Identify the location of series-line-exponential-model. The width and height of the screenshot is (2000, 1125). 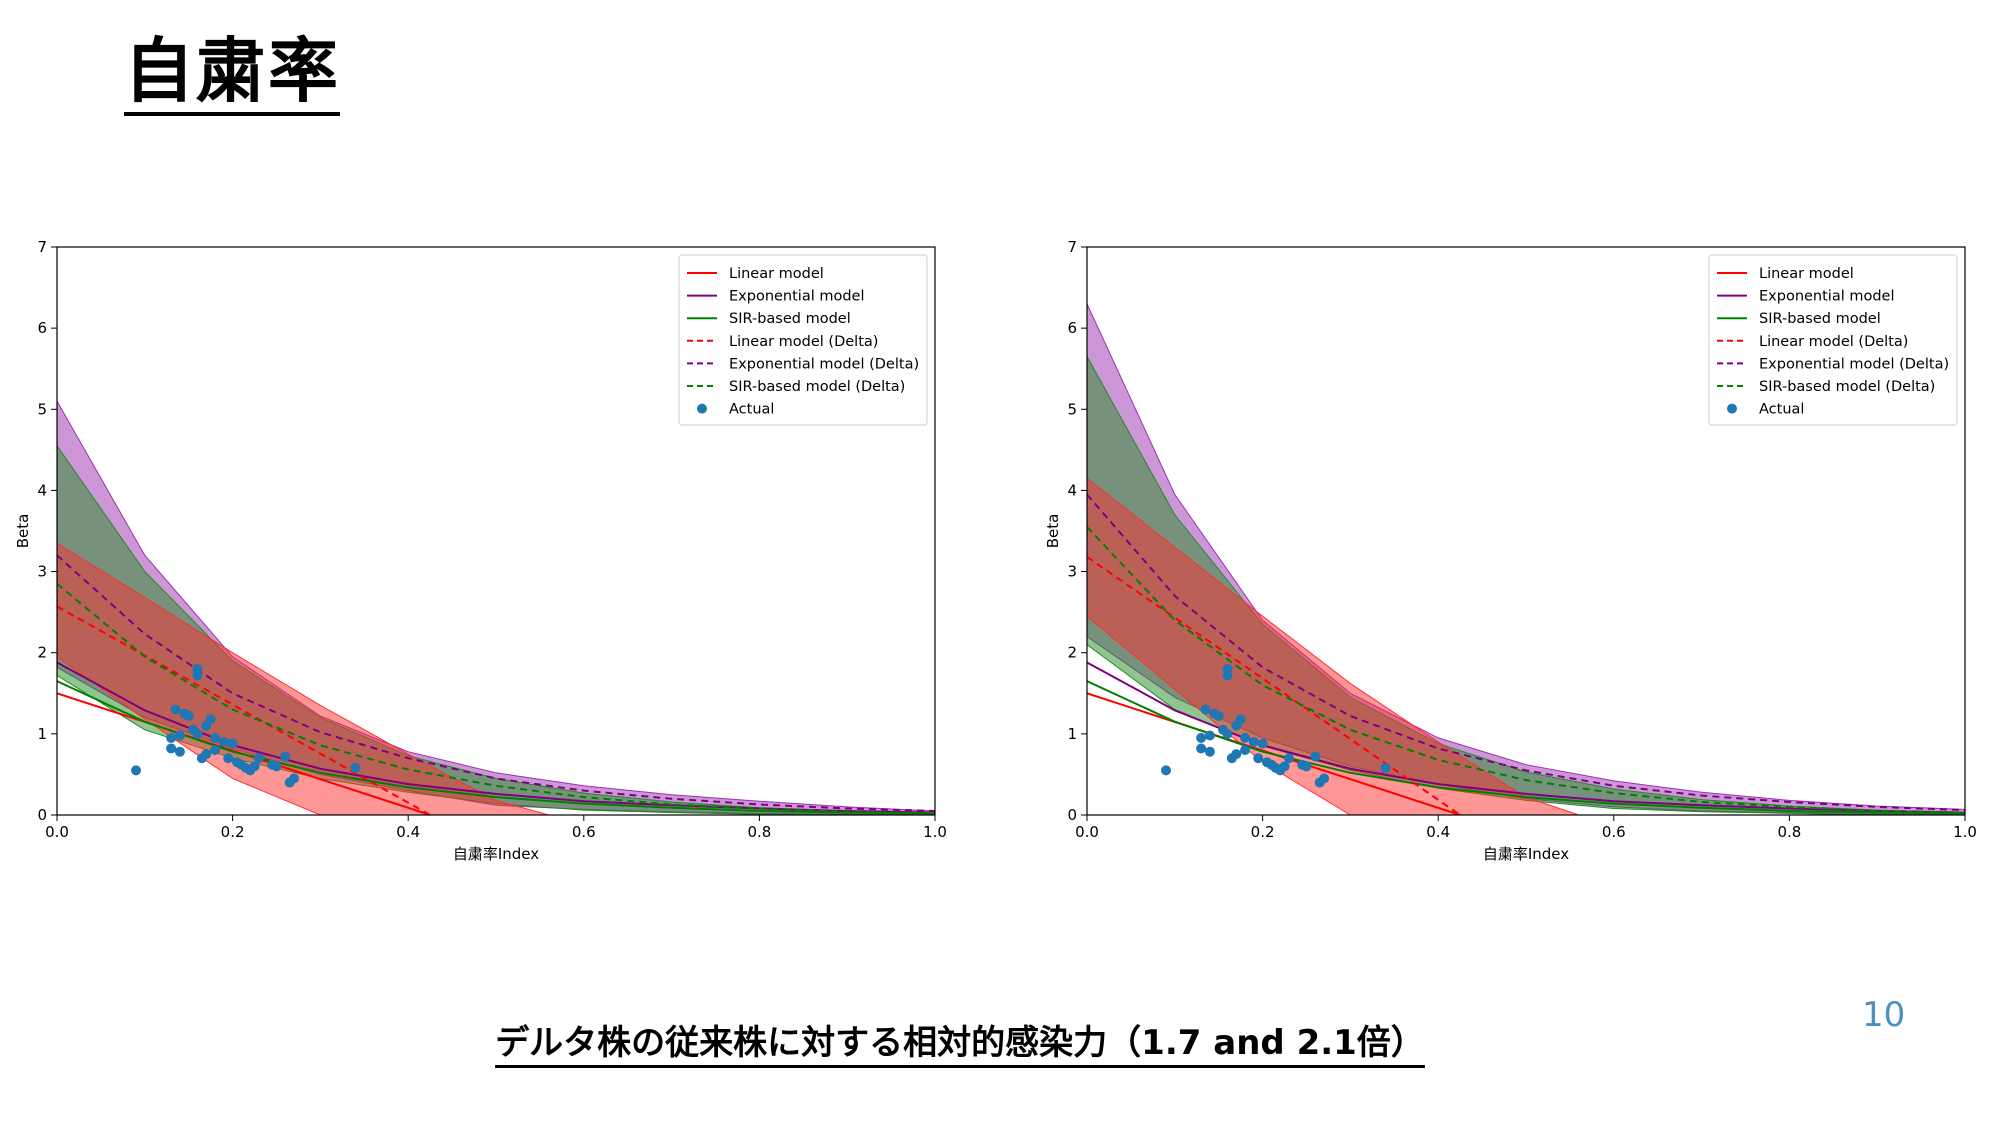
(1526, 737).